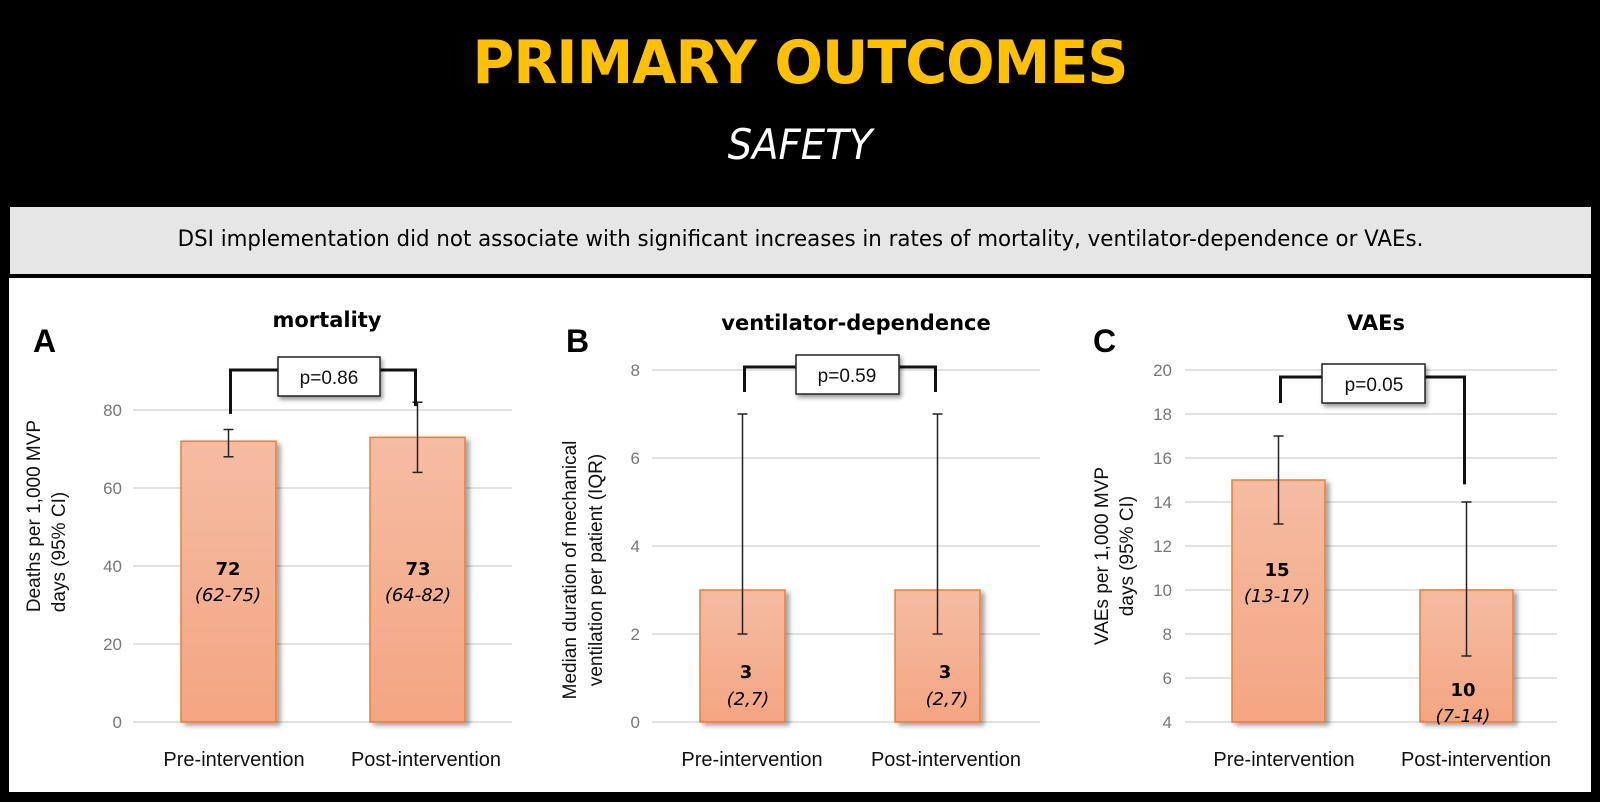  I want to click on bar-value-label: 72, so click(227, 569).